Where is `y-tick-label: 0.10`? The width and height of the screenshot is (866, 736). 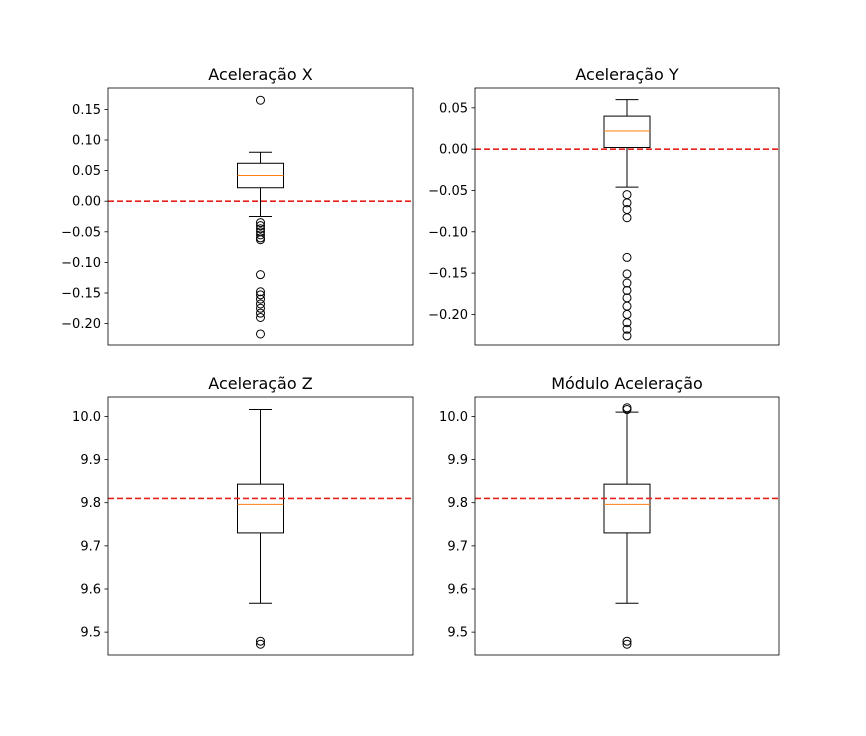
y-tick-label: 0.10 is located at coordinates (86, 141).